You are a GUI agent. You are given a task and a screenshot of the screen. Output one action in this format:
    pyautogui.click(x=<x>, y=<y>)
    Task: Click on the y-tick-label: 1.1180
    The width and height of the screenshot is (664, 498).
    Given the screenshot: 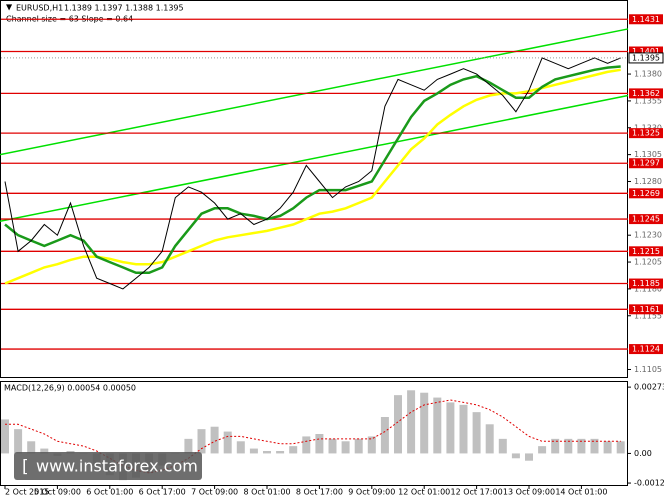 What is the action you would take?
    pyautogui.click(x=648, y=288)
    